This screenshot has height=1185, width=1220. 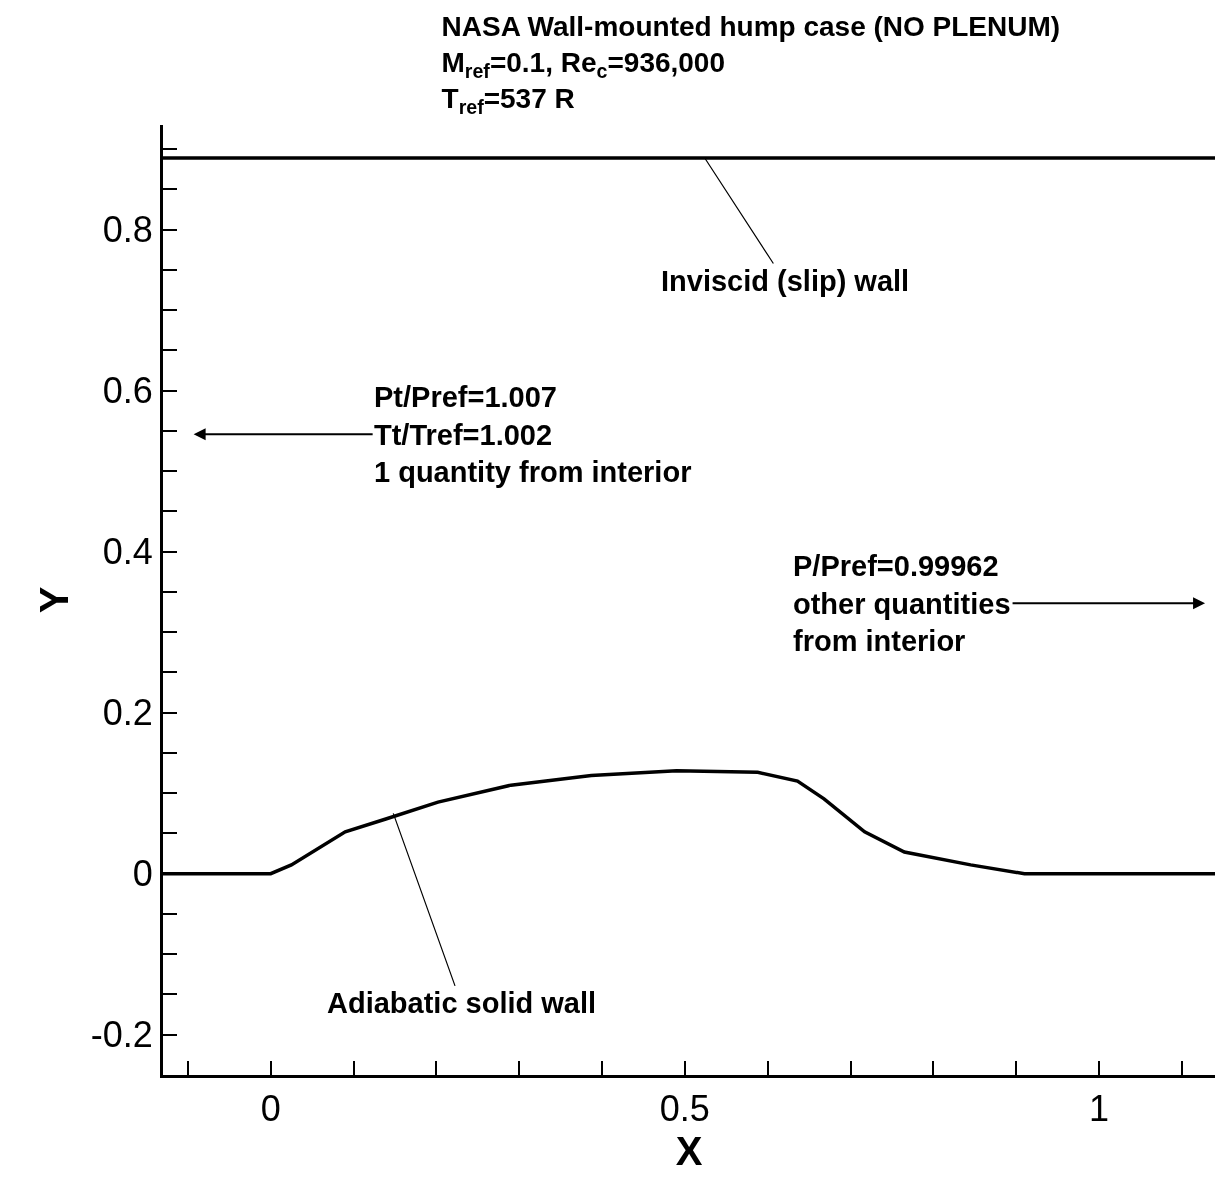 What do you see at coordinates (121, 1035) in the screenshot?
I see `y-tick-label: -0.2` at bounding box center [121, 1035].